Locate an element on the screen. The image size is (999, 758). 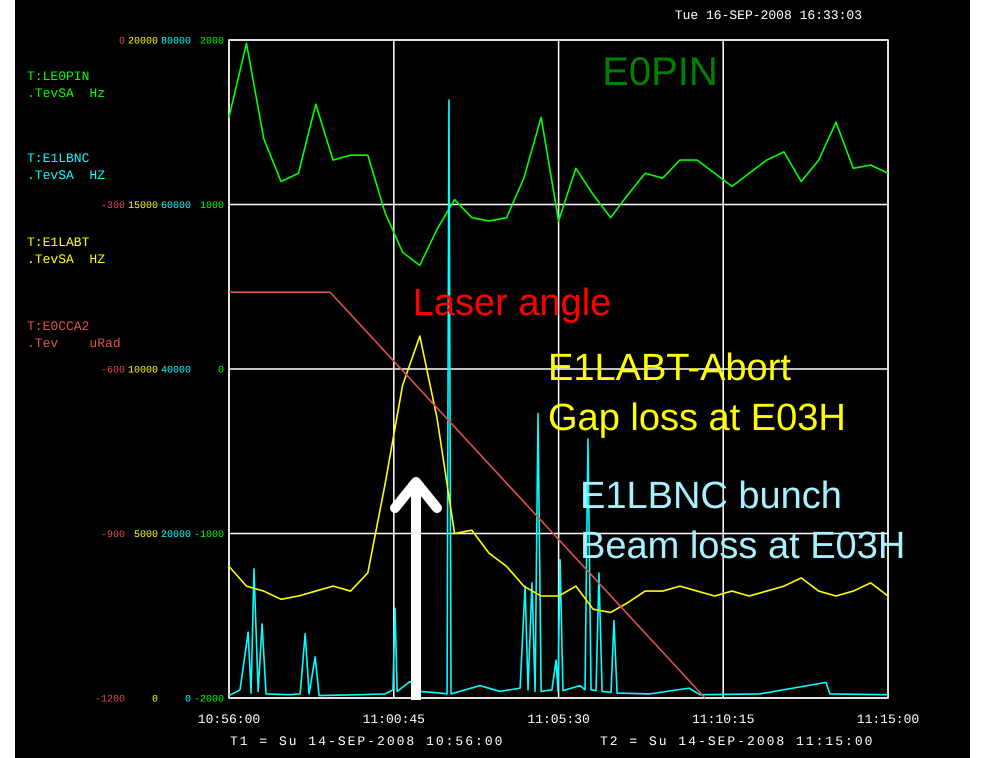
text: T1 = Su 14-SEP-2008 10:56:00 is located at coordinates (367, 741).